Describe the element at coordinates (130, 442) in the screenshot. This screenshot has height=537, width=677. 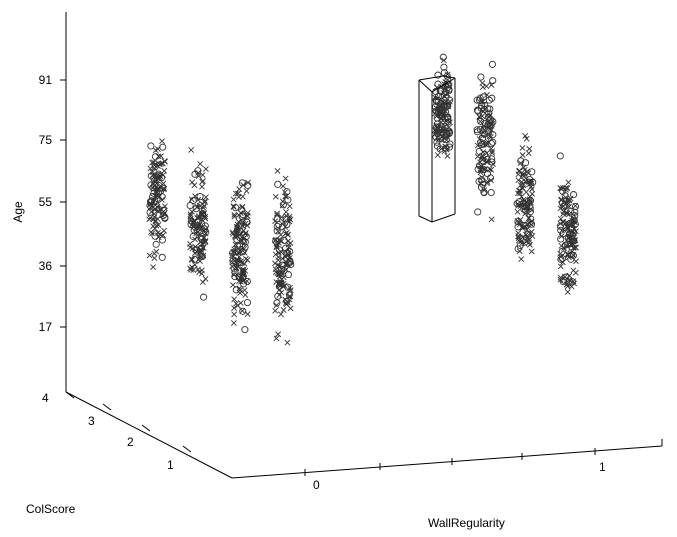
I see `y-tick-label: 2` at that location.